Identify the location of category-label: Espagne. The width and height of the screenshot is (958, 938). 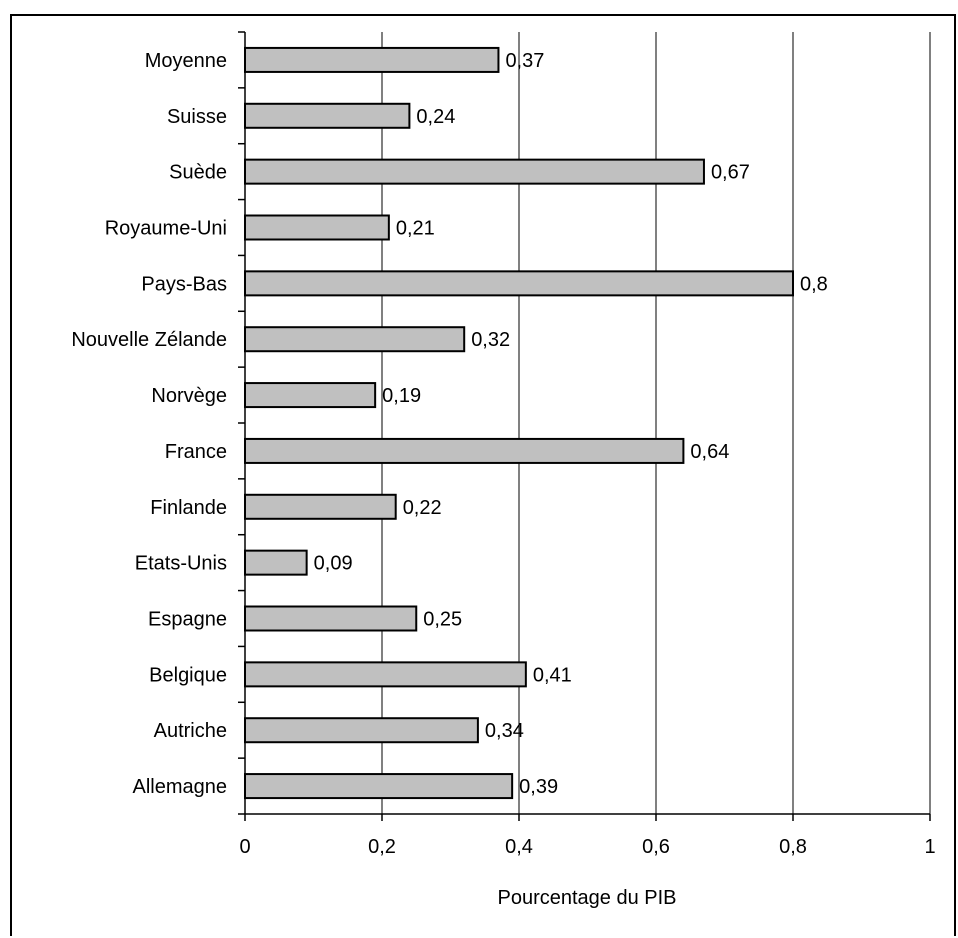
(187, 620).